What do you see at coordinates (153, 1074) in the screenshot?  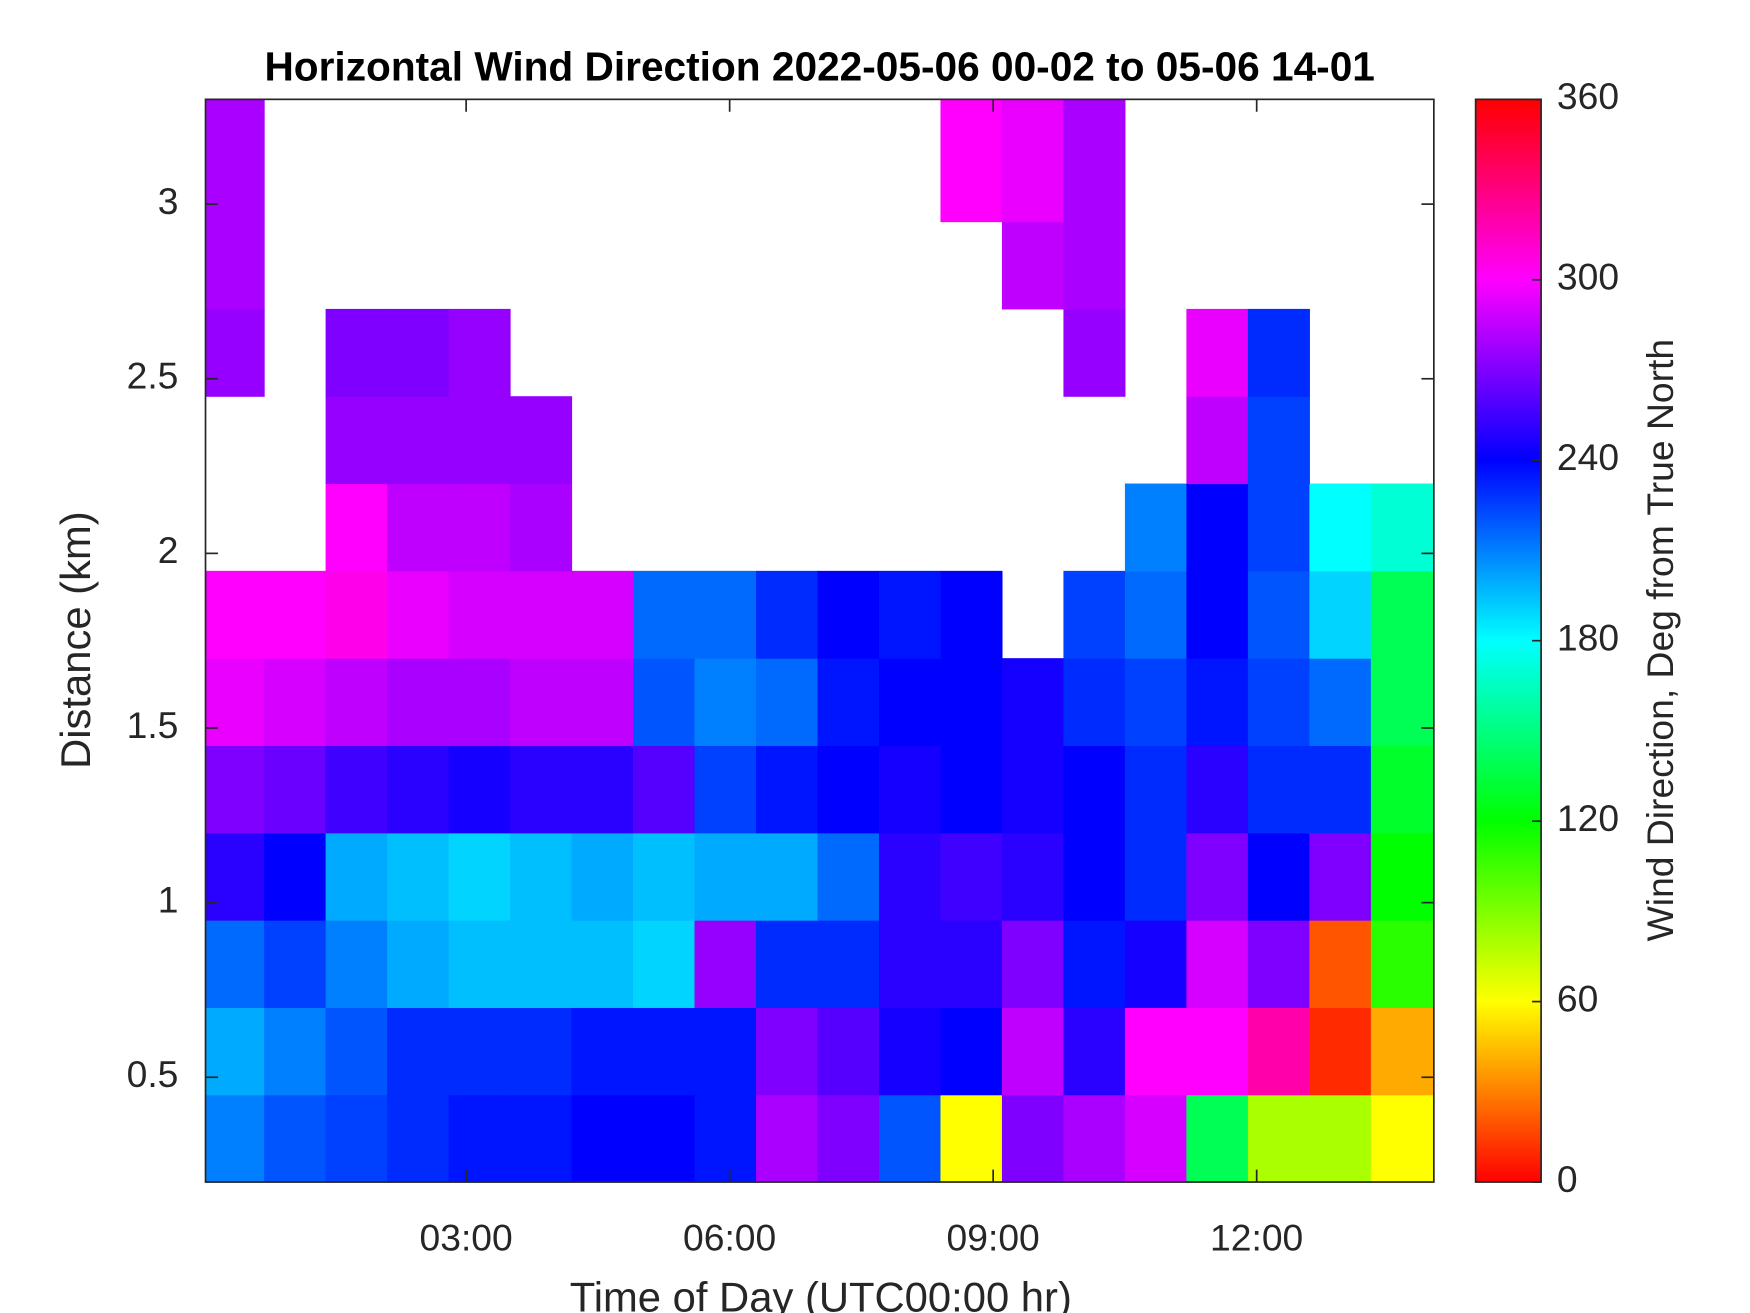 I see `y-tick-label: 0.5` at bounding box center [153, 1074].